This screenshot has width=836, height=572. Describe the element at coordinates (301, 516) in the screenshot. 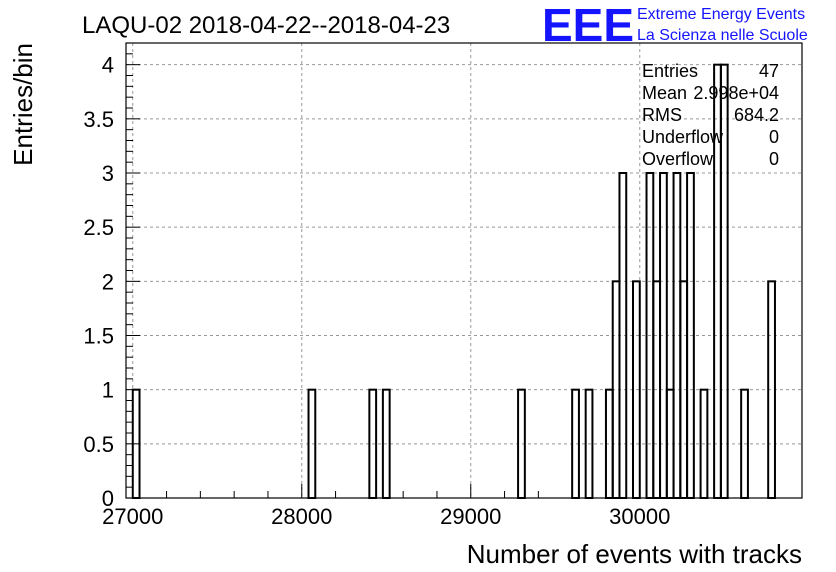

I see `x-tick-label: 28000` at that location.